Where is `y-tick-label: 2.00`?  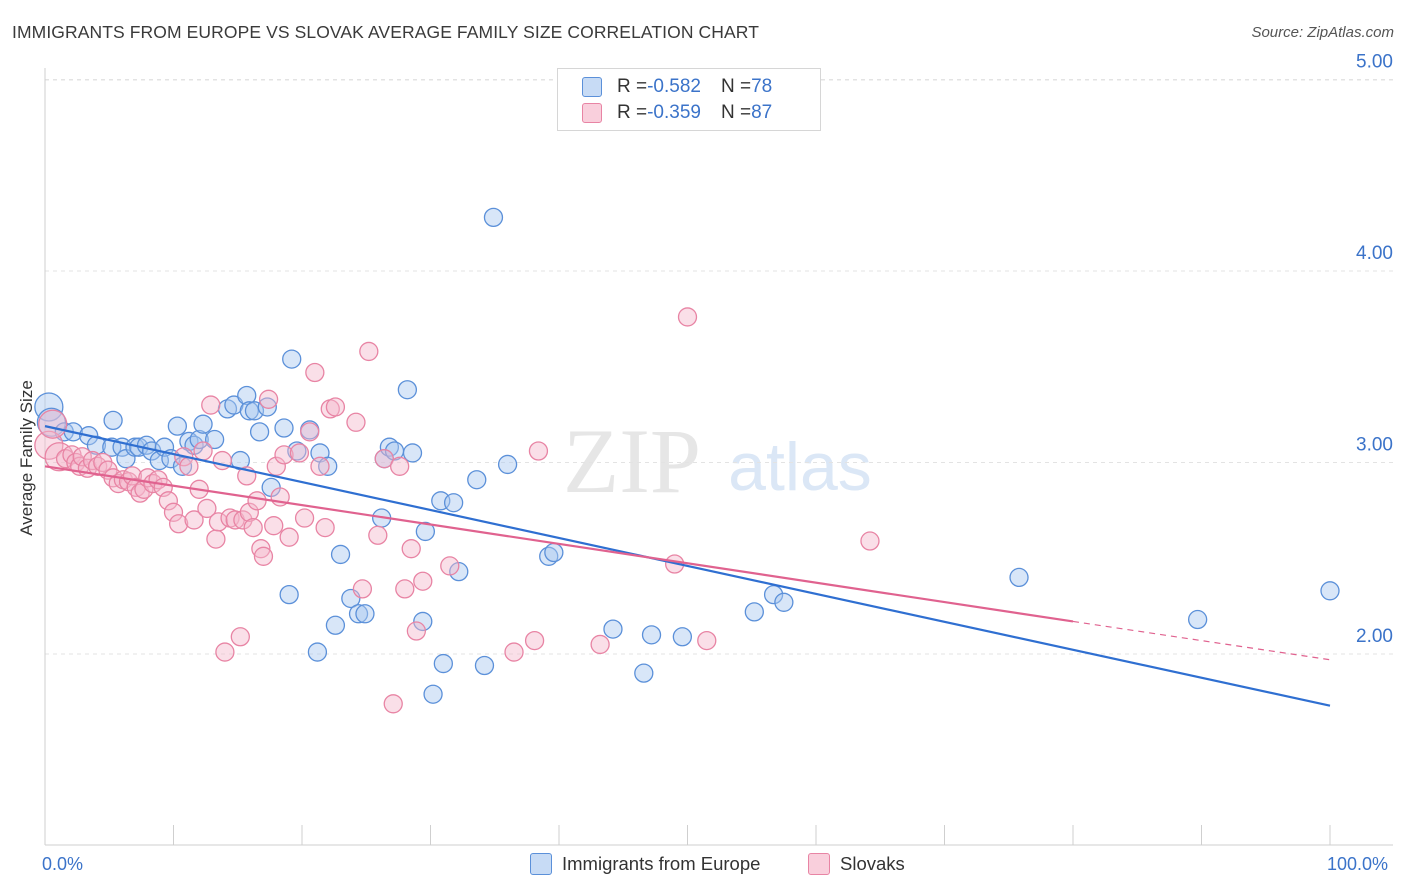 y-tick-label: 2.00 is located at coordinates (1374, 636).